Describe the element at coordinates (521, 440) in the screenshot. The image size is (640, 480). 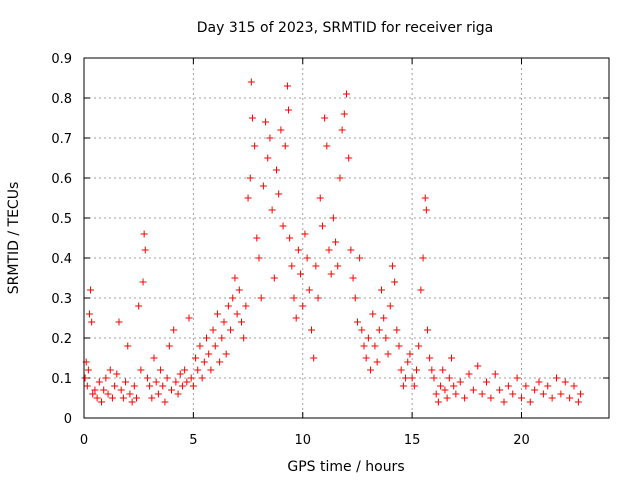
I see `x-tick-label: 20` at that location.